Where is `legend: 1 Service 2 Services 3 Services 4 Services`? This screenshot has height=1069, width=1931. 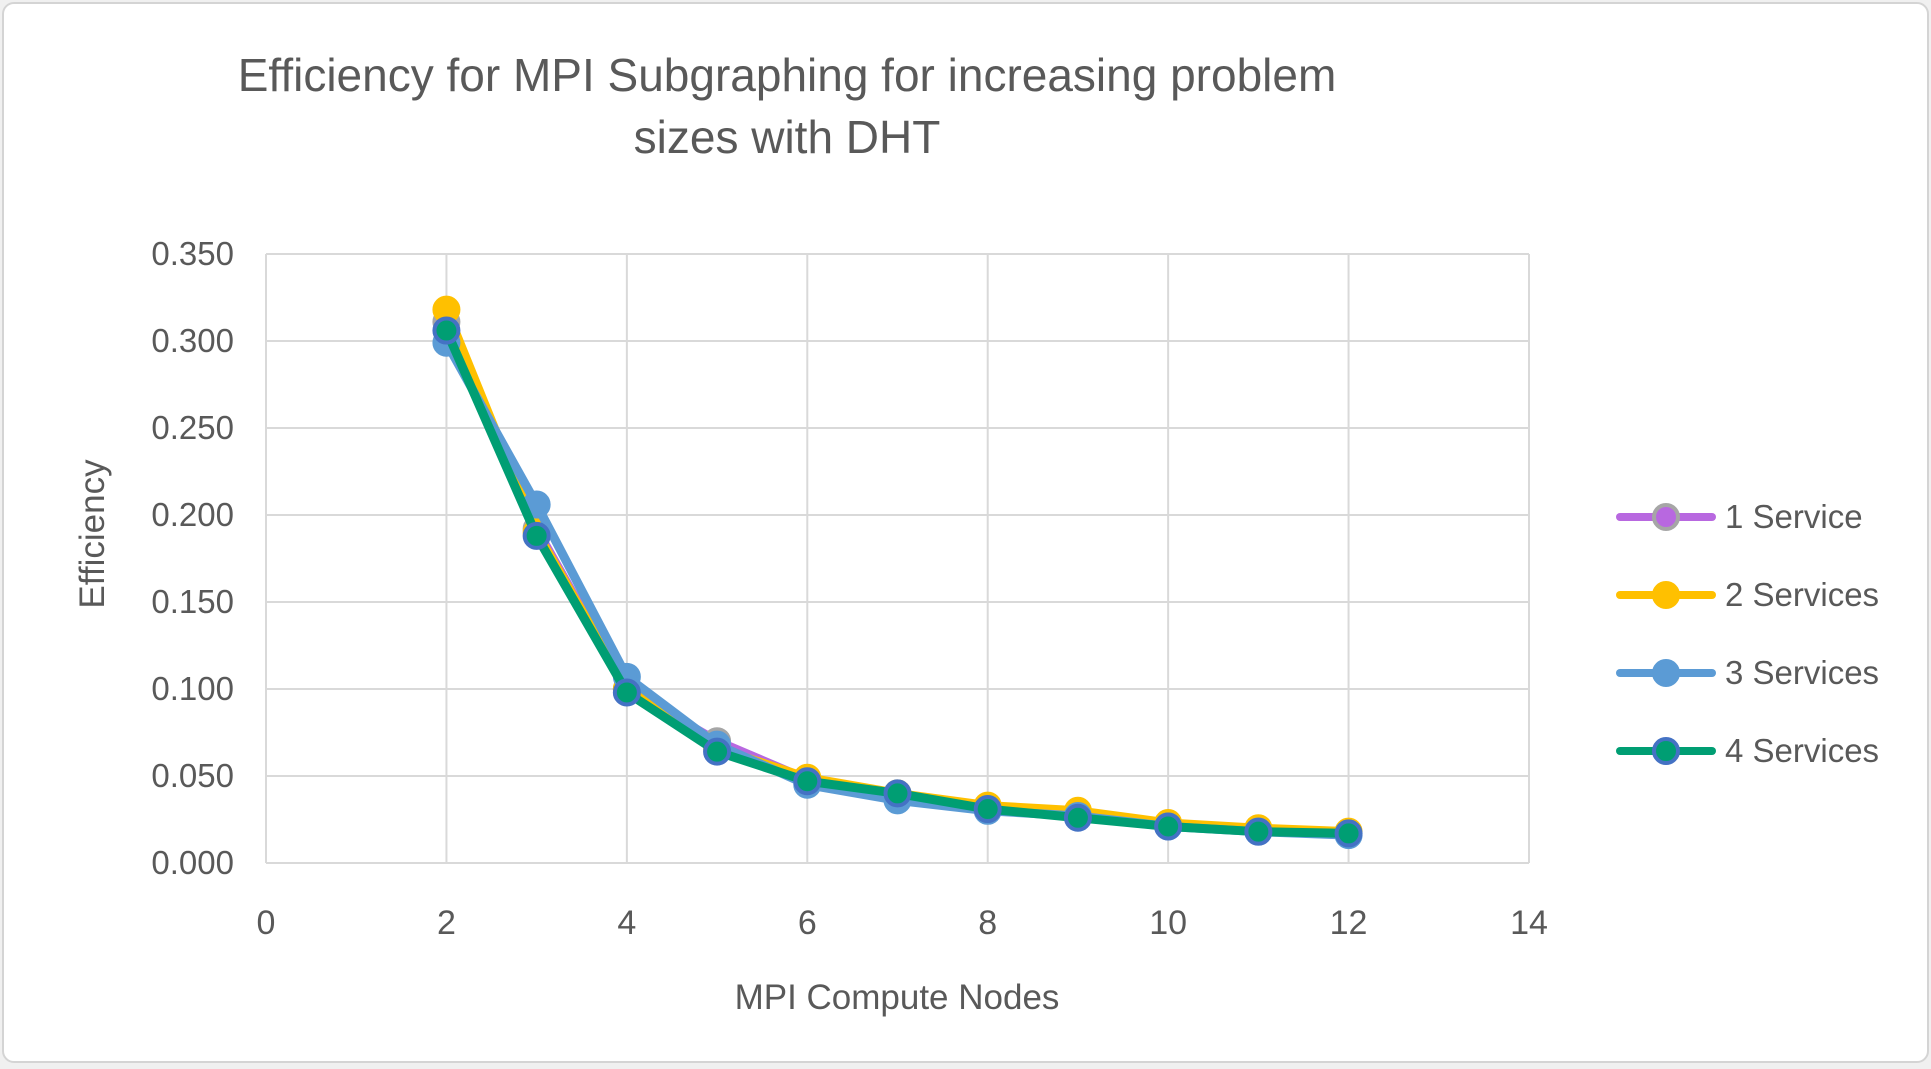
legend: 1 Service 2 Services 3 Services 4 Services is located at coordinates (1747, 634).